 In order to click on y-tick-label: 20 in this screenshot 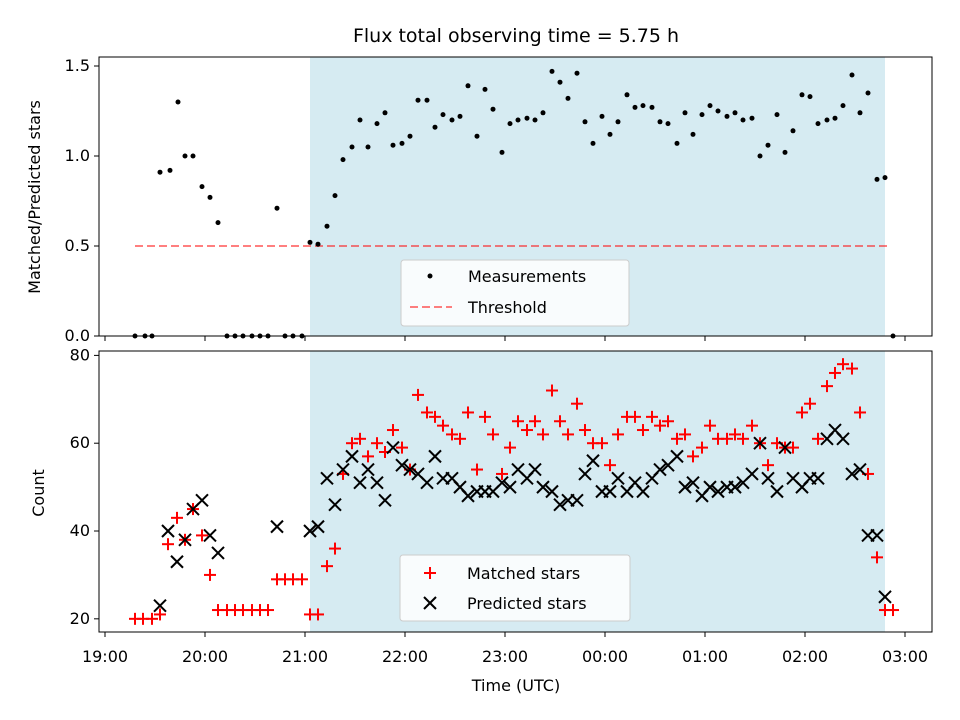, I will do `click(80, 618)`.